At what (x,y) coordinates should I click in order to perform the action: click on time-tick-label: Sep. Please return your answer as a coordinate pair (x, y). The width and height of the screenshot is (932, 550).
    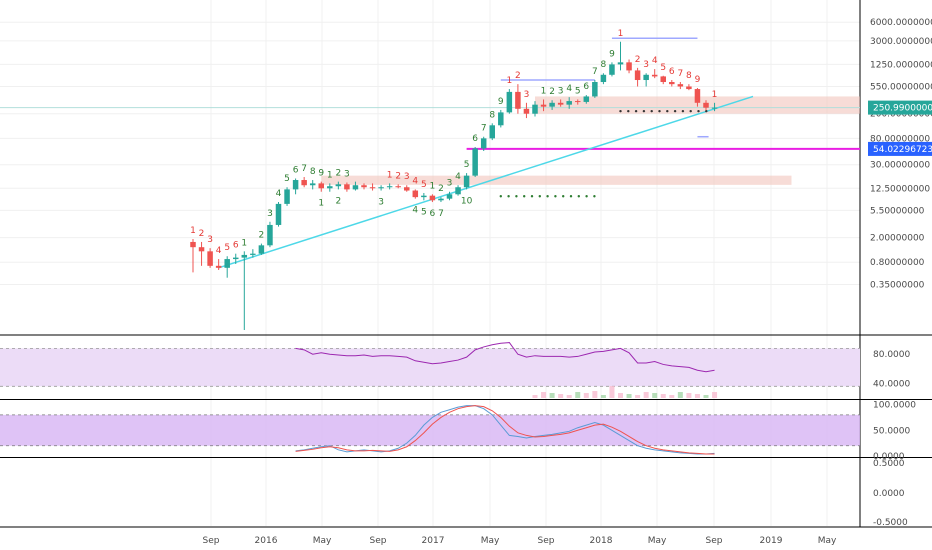
    Looking at the image, I should click on (211, 541).